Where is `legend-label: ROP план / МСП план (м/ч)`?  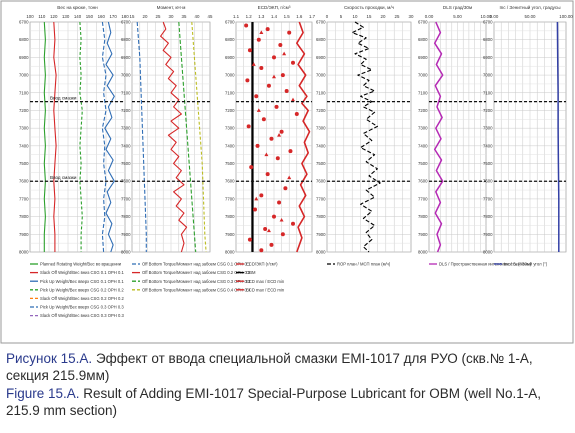
legend-label: ROP план / МСП план (м/ч) is located at coordinates (364, 264).